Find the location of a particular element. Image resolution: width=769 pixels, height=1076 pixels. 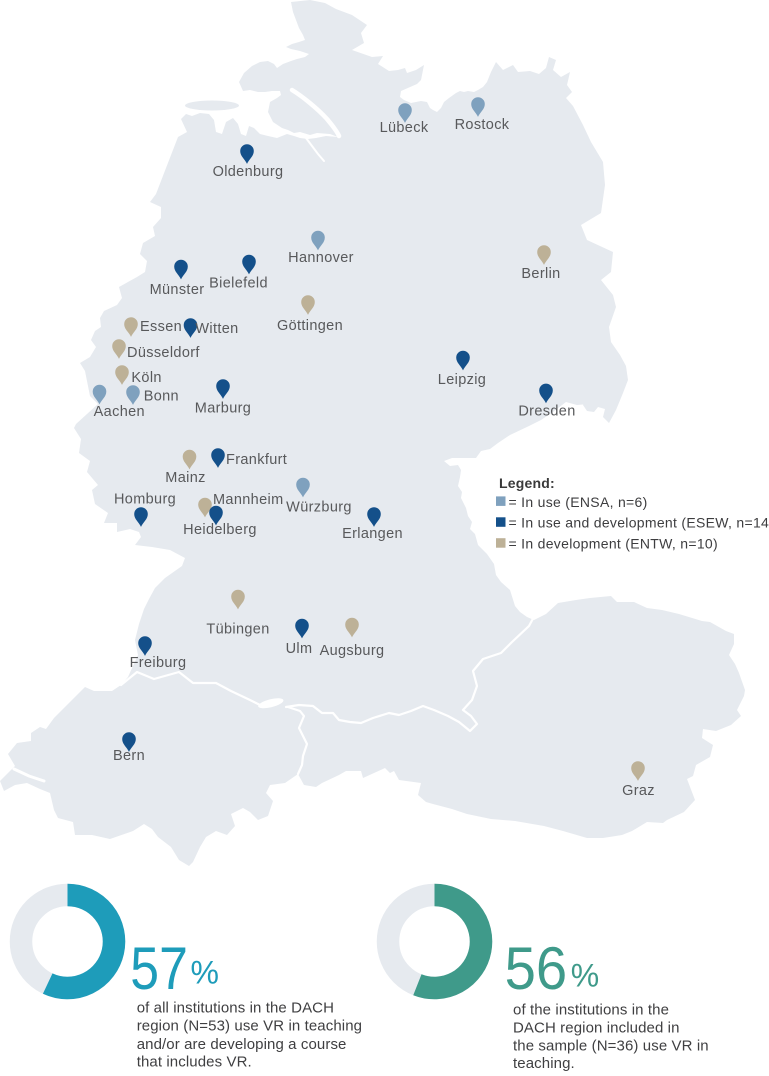

svg-text: Würzburg is located at coordinates (319, 508).